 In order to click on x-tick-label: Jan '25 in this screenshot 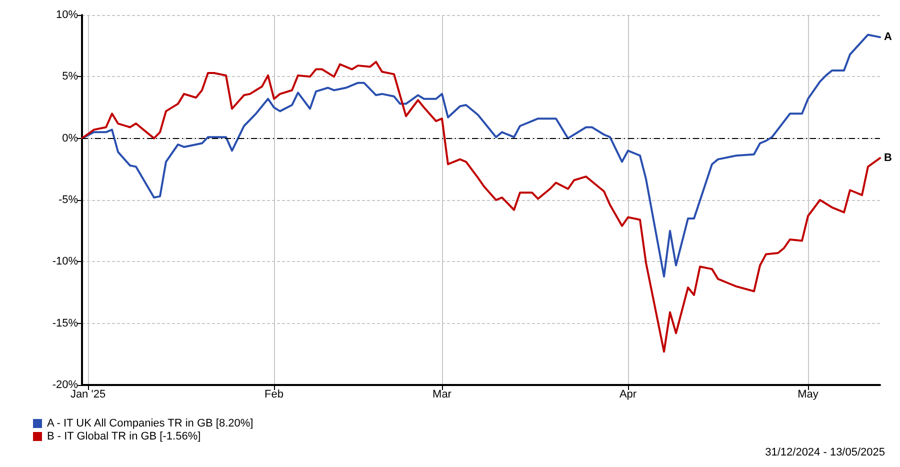, I will do `click(88, 394)`.